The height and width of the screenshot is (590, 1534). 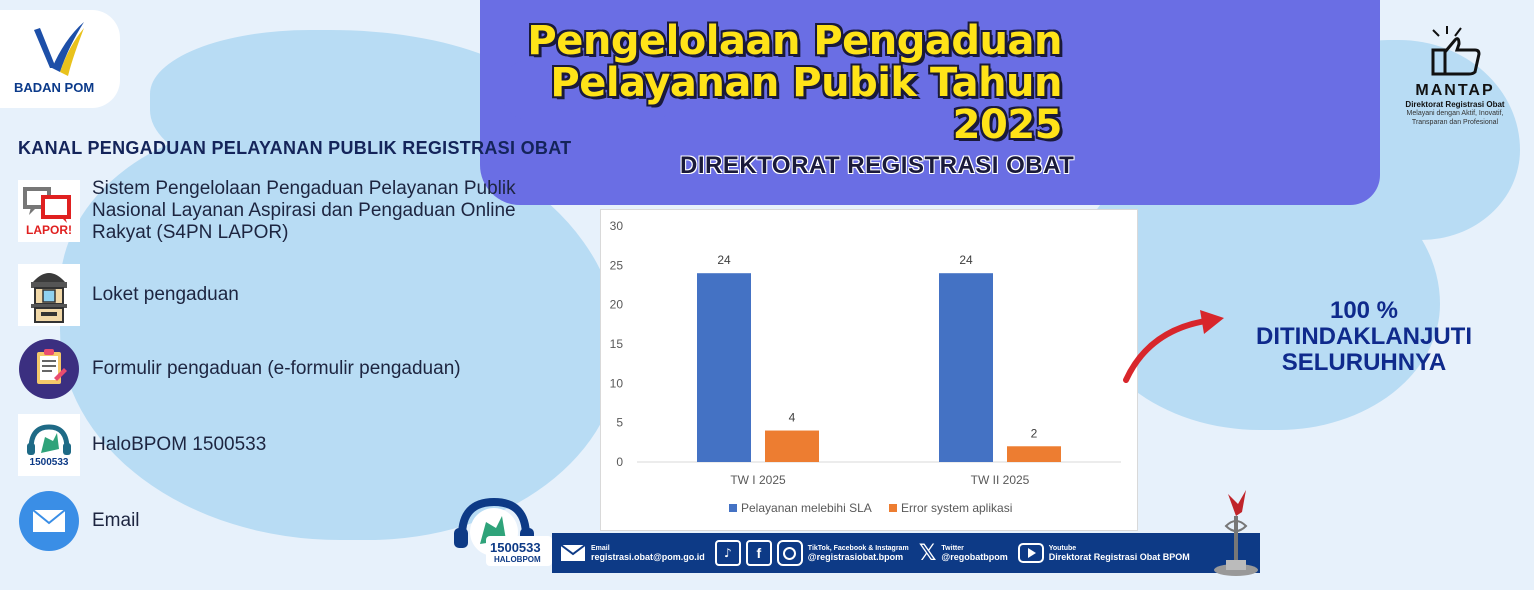 I want to click on y-tick-label: 25, so click(x=617, y=265).